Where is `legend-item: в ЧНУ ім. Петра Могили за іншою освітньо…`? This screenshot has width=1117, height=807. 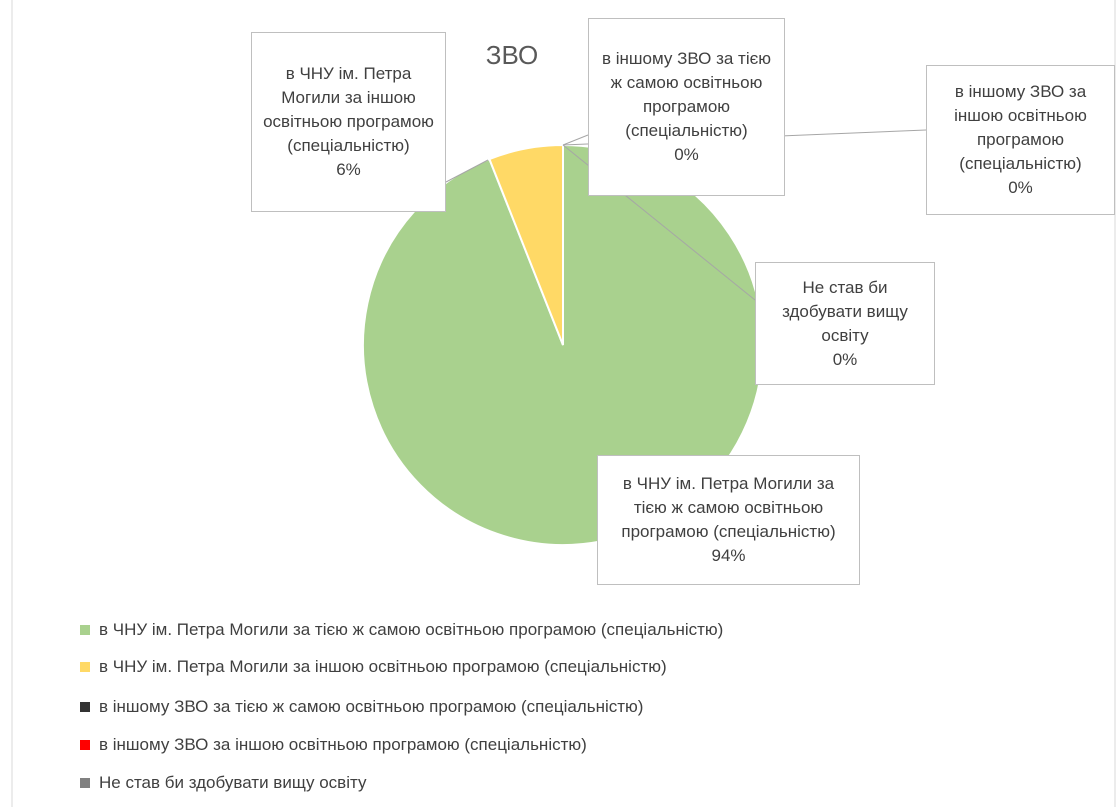 legend-item: в ЧНУ ім. Петра Могили за іншою освітньо… is located at coordinates (373, 667).